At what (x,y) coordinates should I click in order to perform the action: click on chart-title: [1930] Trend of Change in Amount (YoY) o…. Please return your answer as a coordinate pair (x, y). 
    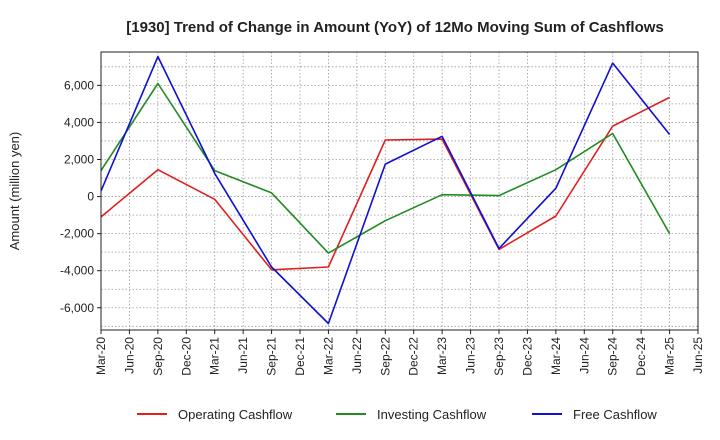
    Looking at the image, I should click on (395, 27).